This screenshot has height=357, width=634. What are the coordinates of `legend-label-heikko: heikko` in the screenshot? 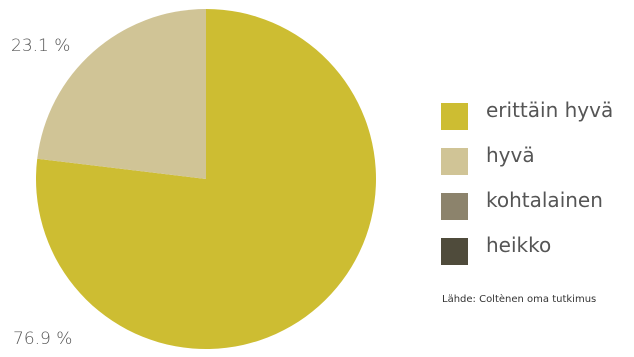 It's located at (519, 245).